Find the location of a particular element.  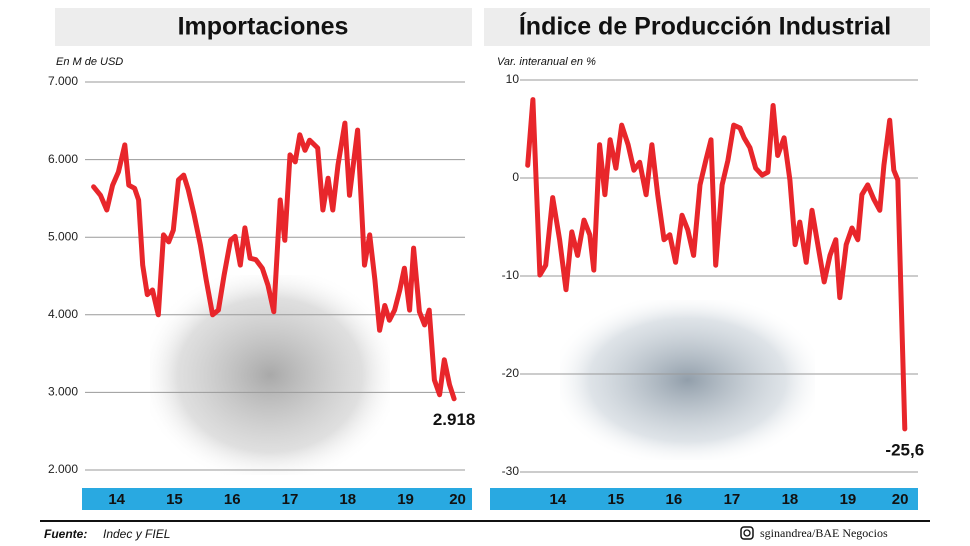

source-label: Fuente: is located at coordinates (65, 534).